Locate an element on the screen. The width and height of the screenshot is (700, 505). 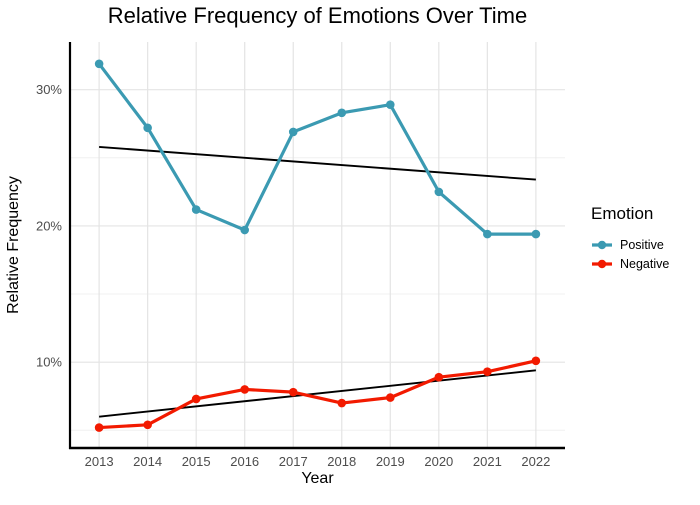
data-point-negative-2021 is located at coordinates (487, 372).